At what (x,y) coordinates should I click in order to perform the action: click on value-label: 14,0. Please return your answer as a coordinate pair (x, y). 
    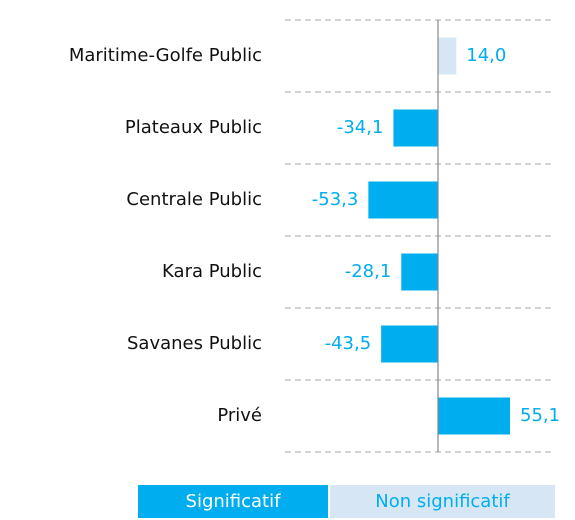
    Looking at the image, I should click on (486, 55).